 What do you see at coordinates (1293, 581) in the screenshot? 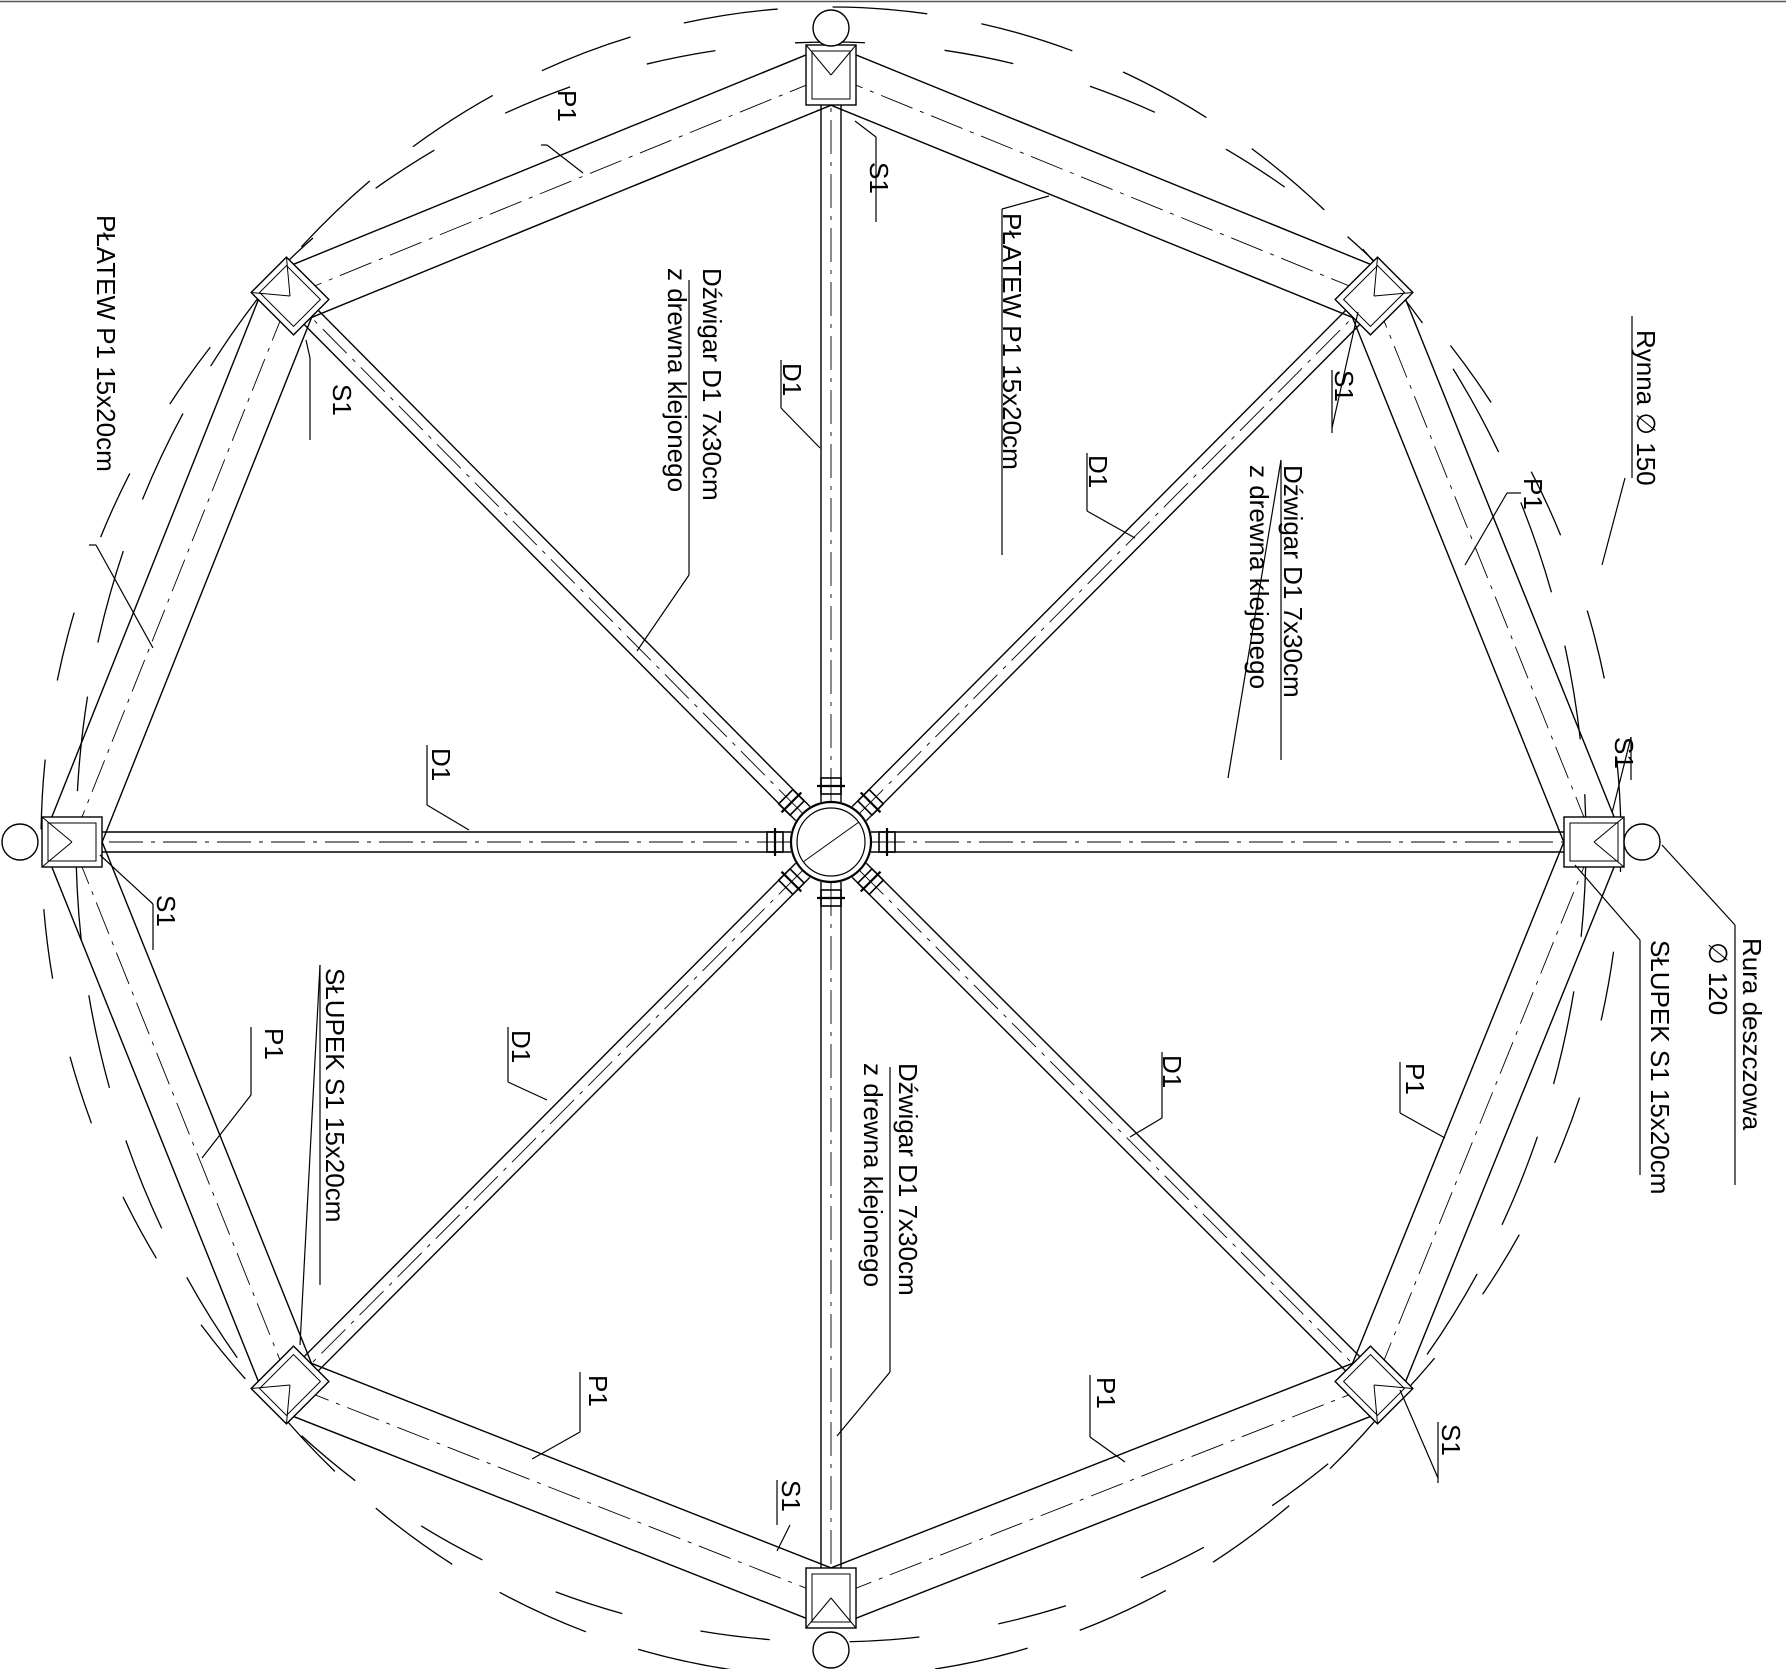
I see `label-dzwigar-right-1: Dźwigar D1 7x30cm` at bounding box center [1293, 581].